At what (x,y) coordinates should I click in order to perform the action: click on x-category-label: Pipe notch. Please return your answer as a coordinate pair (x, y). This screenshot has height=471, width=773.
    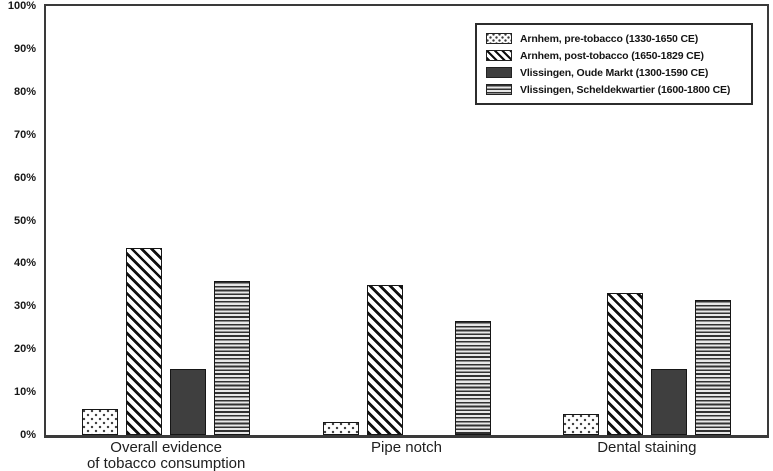
    Looking at the image, I should click on (406, 447).